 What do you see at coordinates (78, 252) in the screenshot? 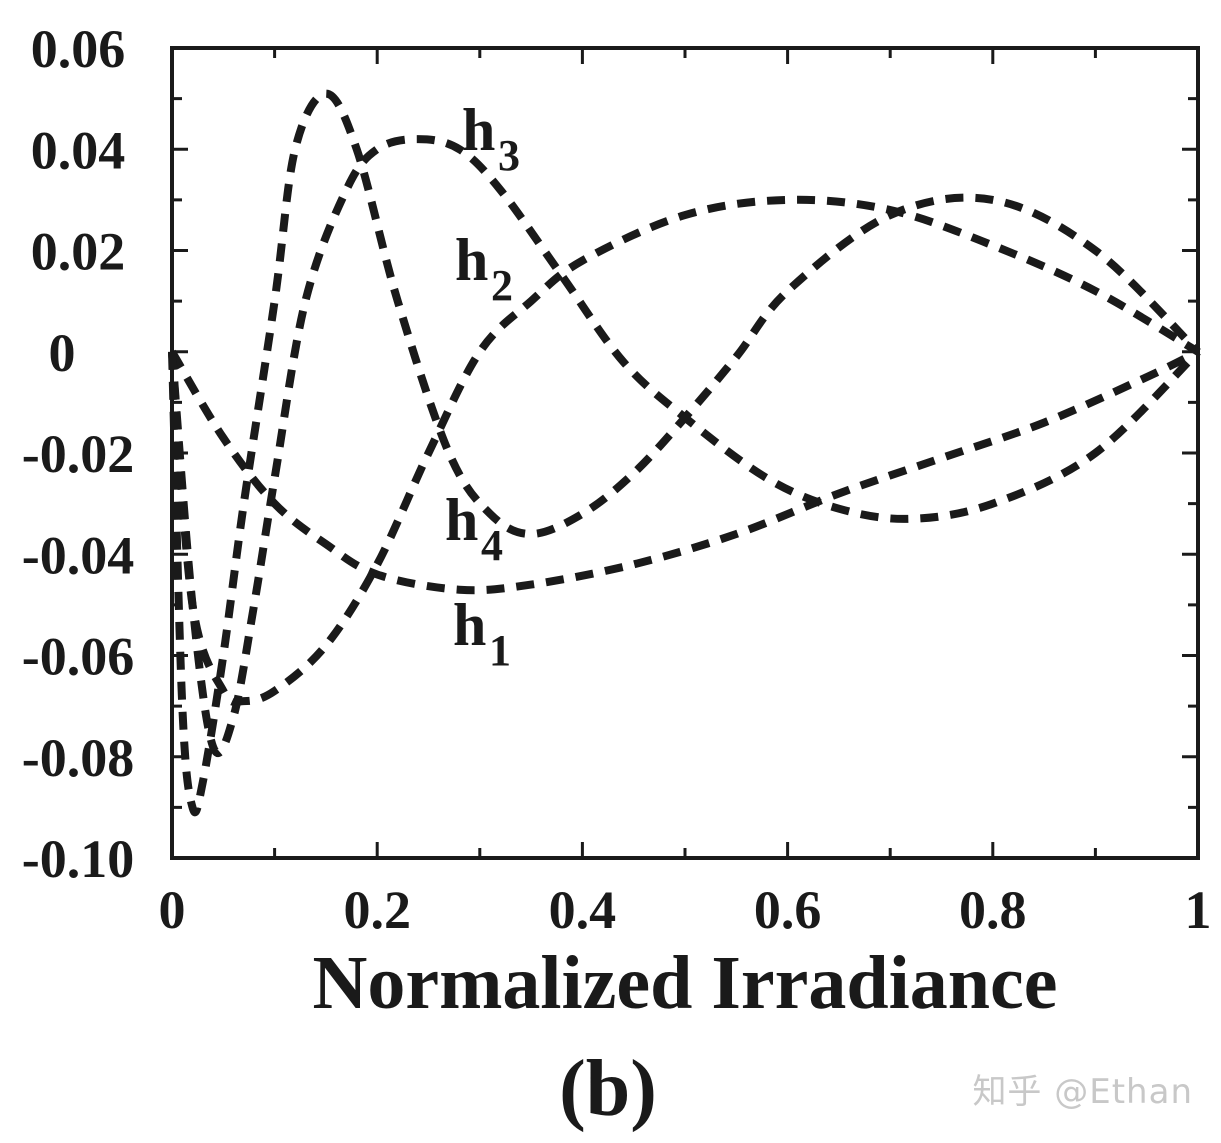
I see `y-tick-label-2: 0.02` at bounding box center [78, 252].